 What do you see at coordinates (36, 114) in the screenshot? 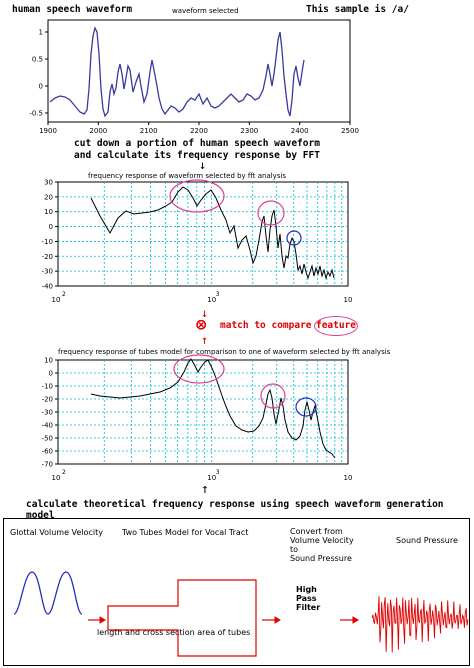
I see `y-tick-label: -0.5` at bounding box center [36, 114].